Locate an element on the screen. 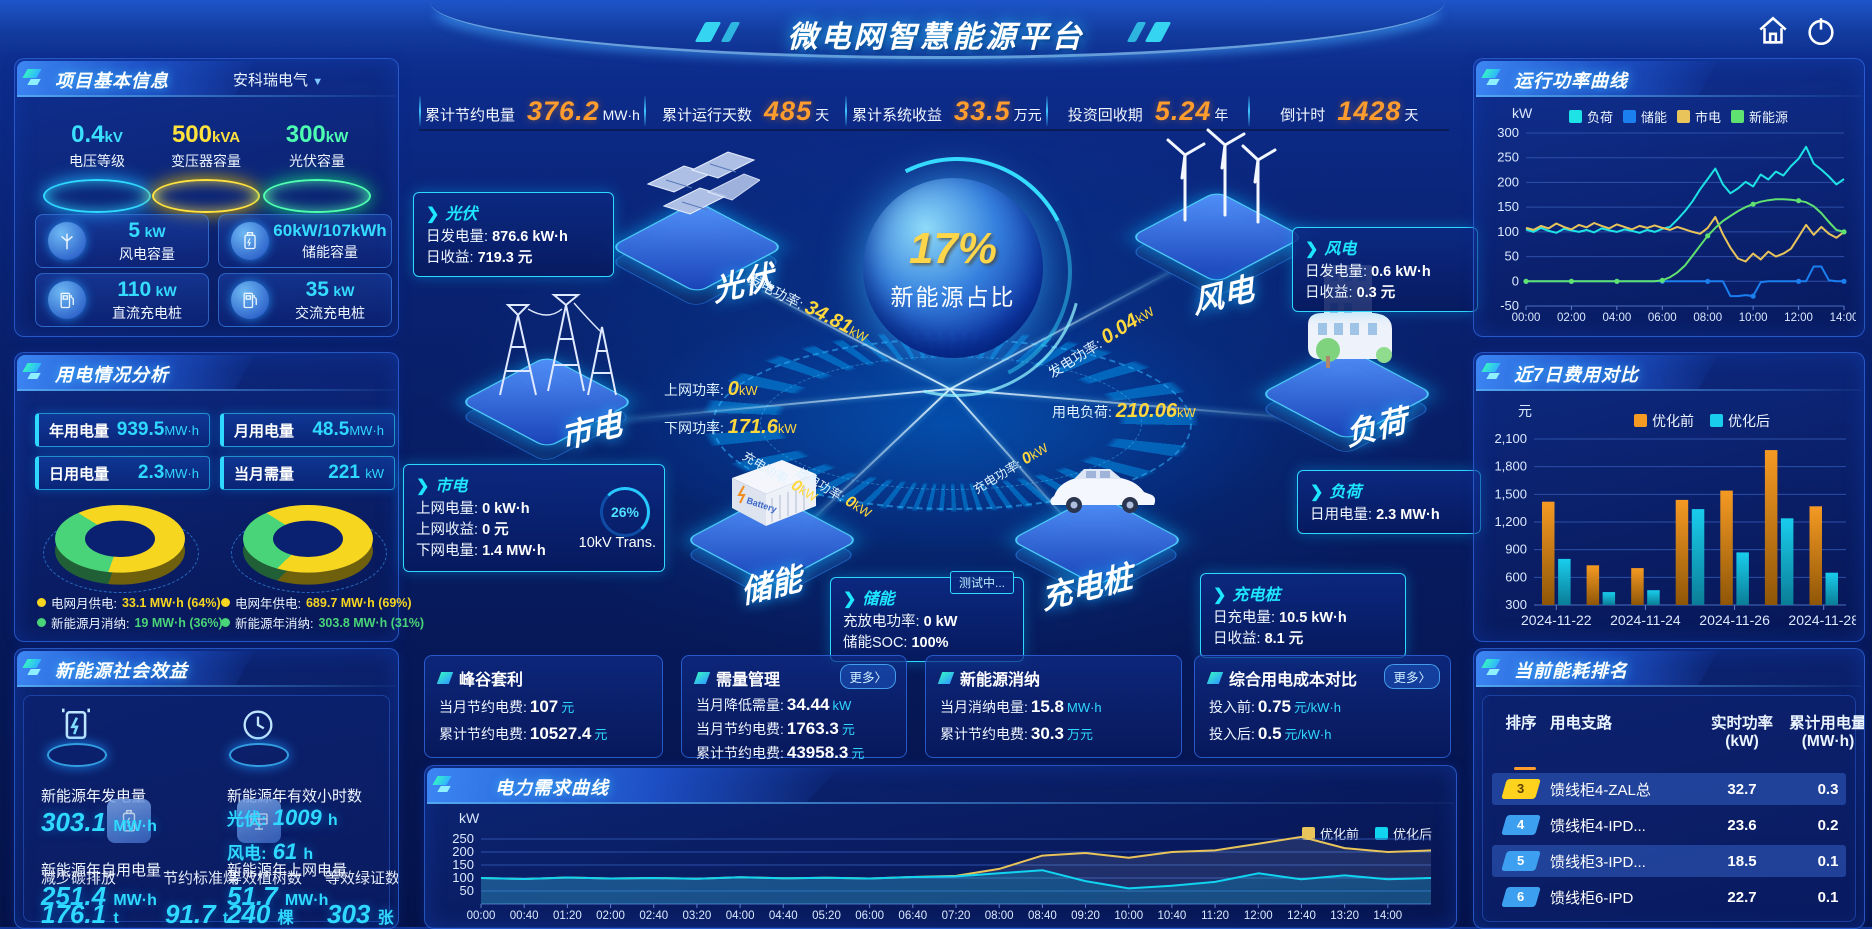 The image size is (1872, 929). legend-item: 储能 is located at coordinates (1645, 116).